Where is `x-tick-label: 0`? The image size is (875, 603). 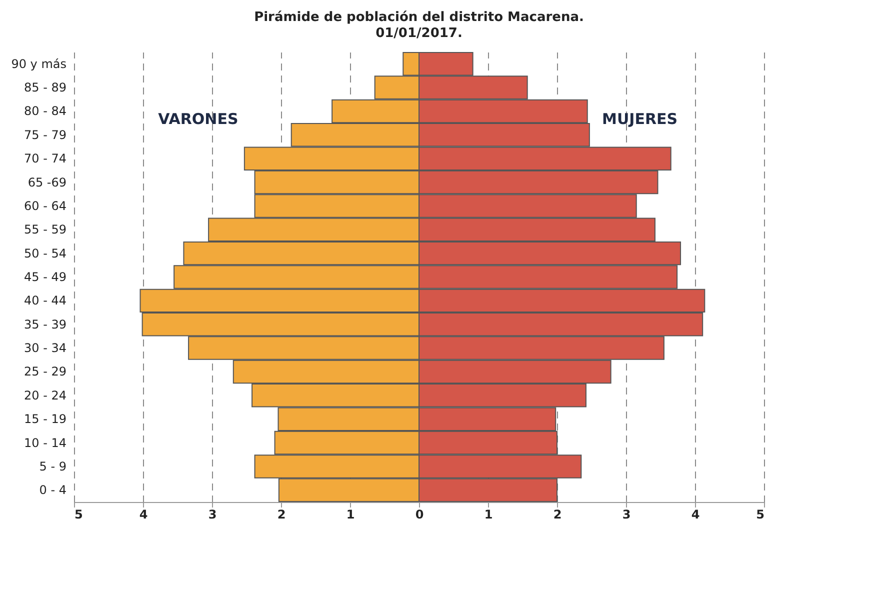 x-tick-label: 0 is located at coordinates (419, 515).